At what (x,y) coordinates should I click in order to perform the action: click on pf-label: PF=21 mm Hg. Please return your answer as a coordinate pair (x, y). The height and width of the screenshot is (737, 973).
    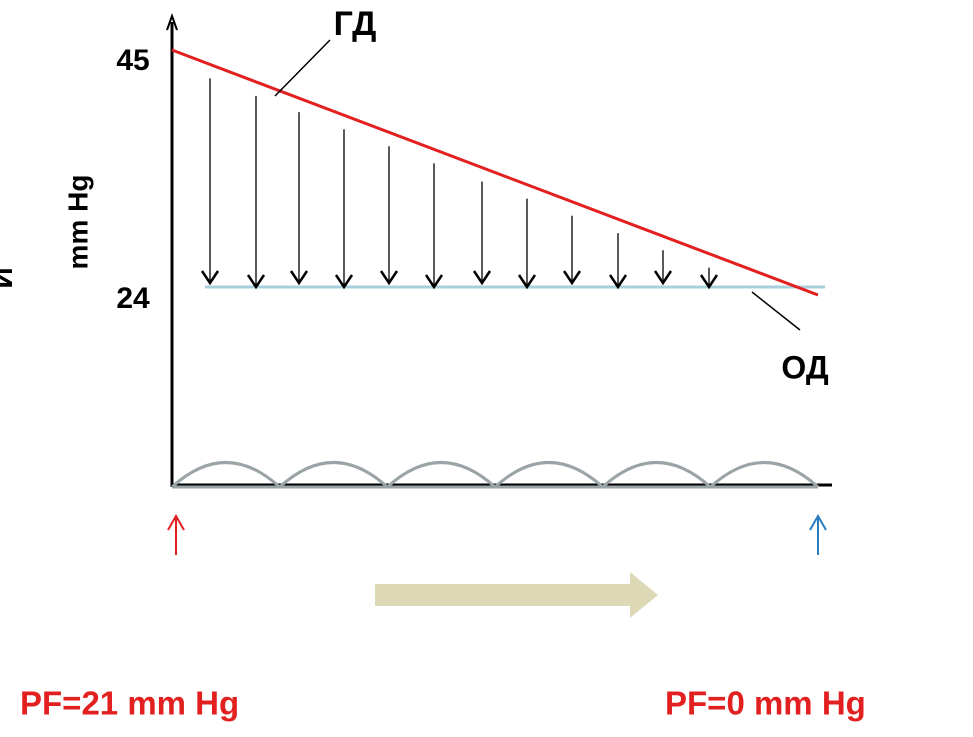
    Looking at the image, I should click on (129, 703).